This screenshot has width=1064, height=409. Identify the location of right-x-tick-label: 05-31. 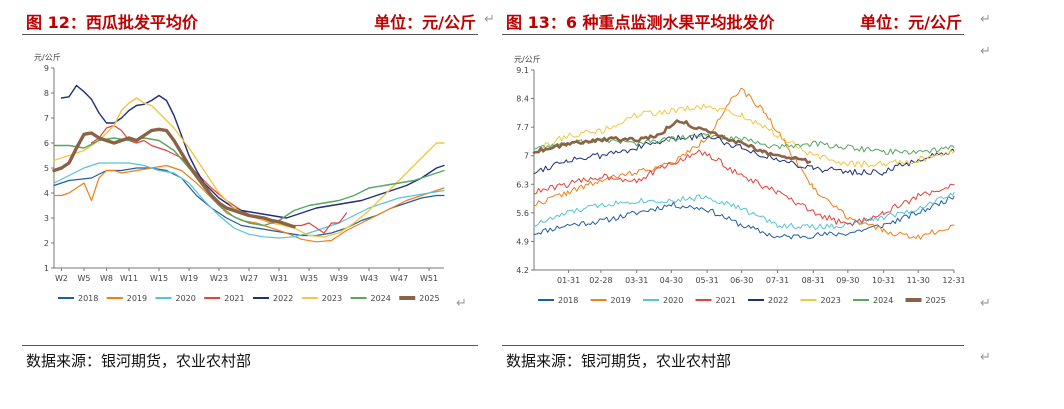
(706, 280).